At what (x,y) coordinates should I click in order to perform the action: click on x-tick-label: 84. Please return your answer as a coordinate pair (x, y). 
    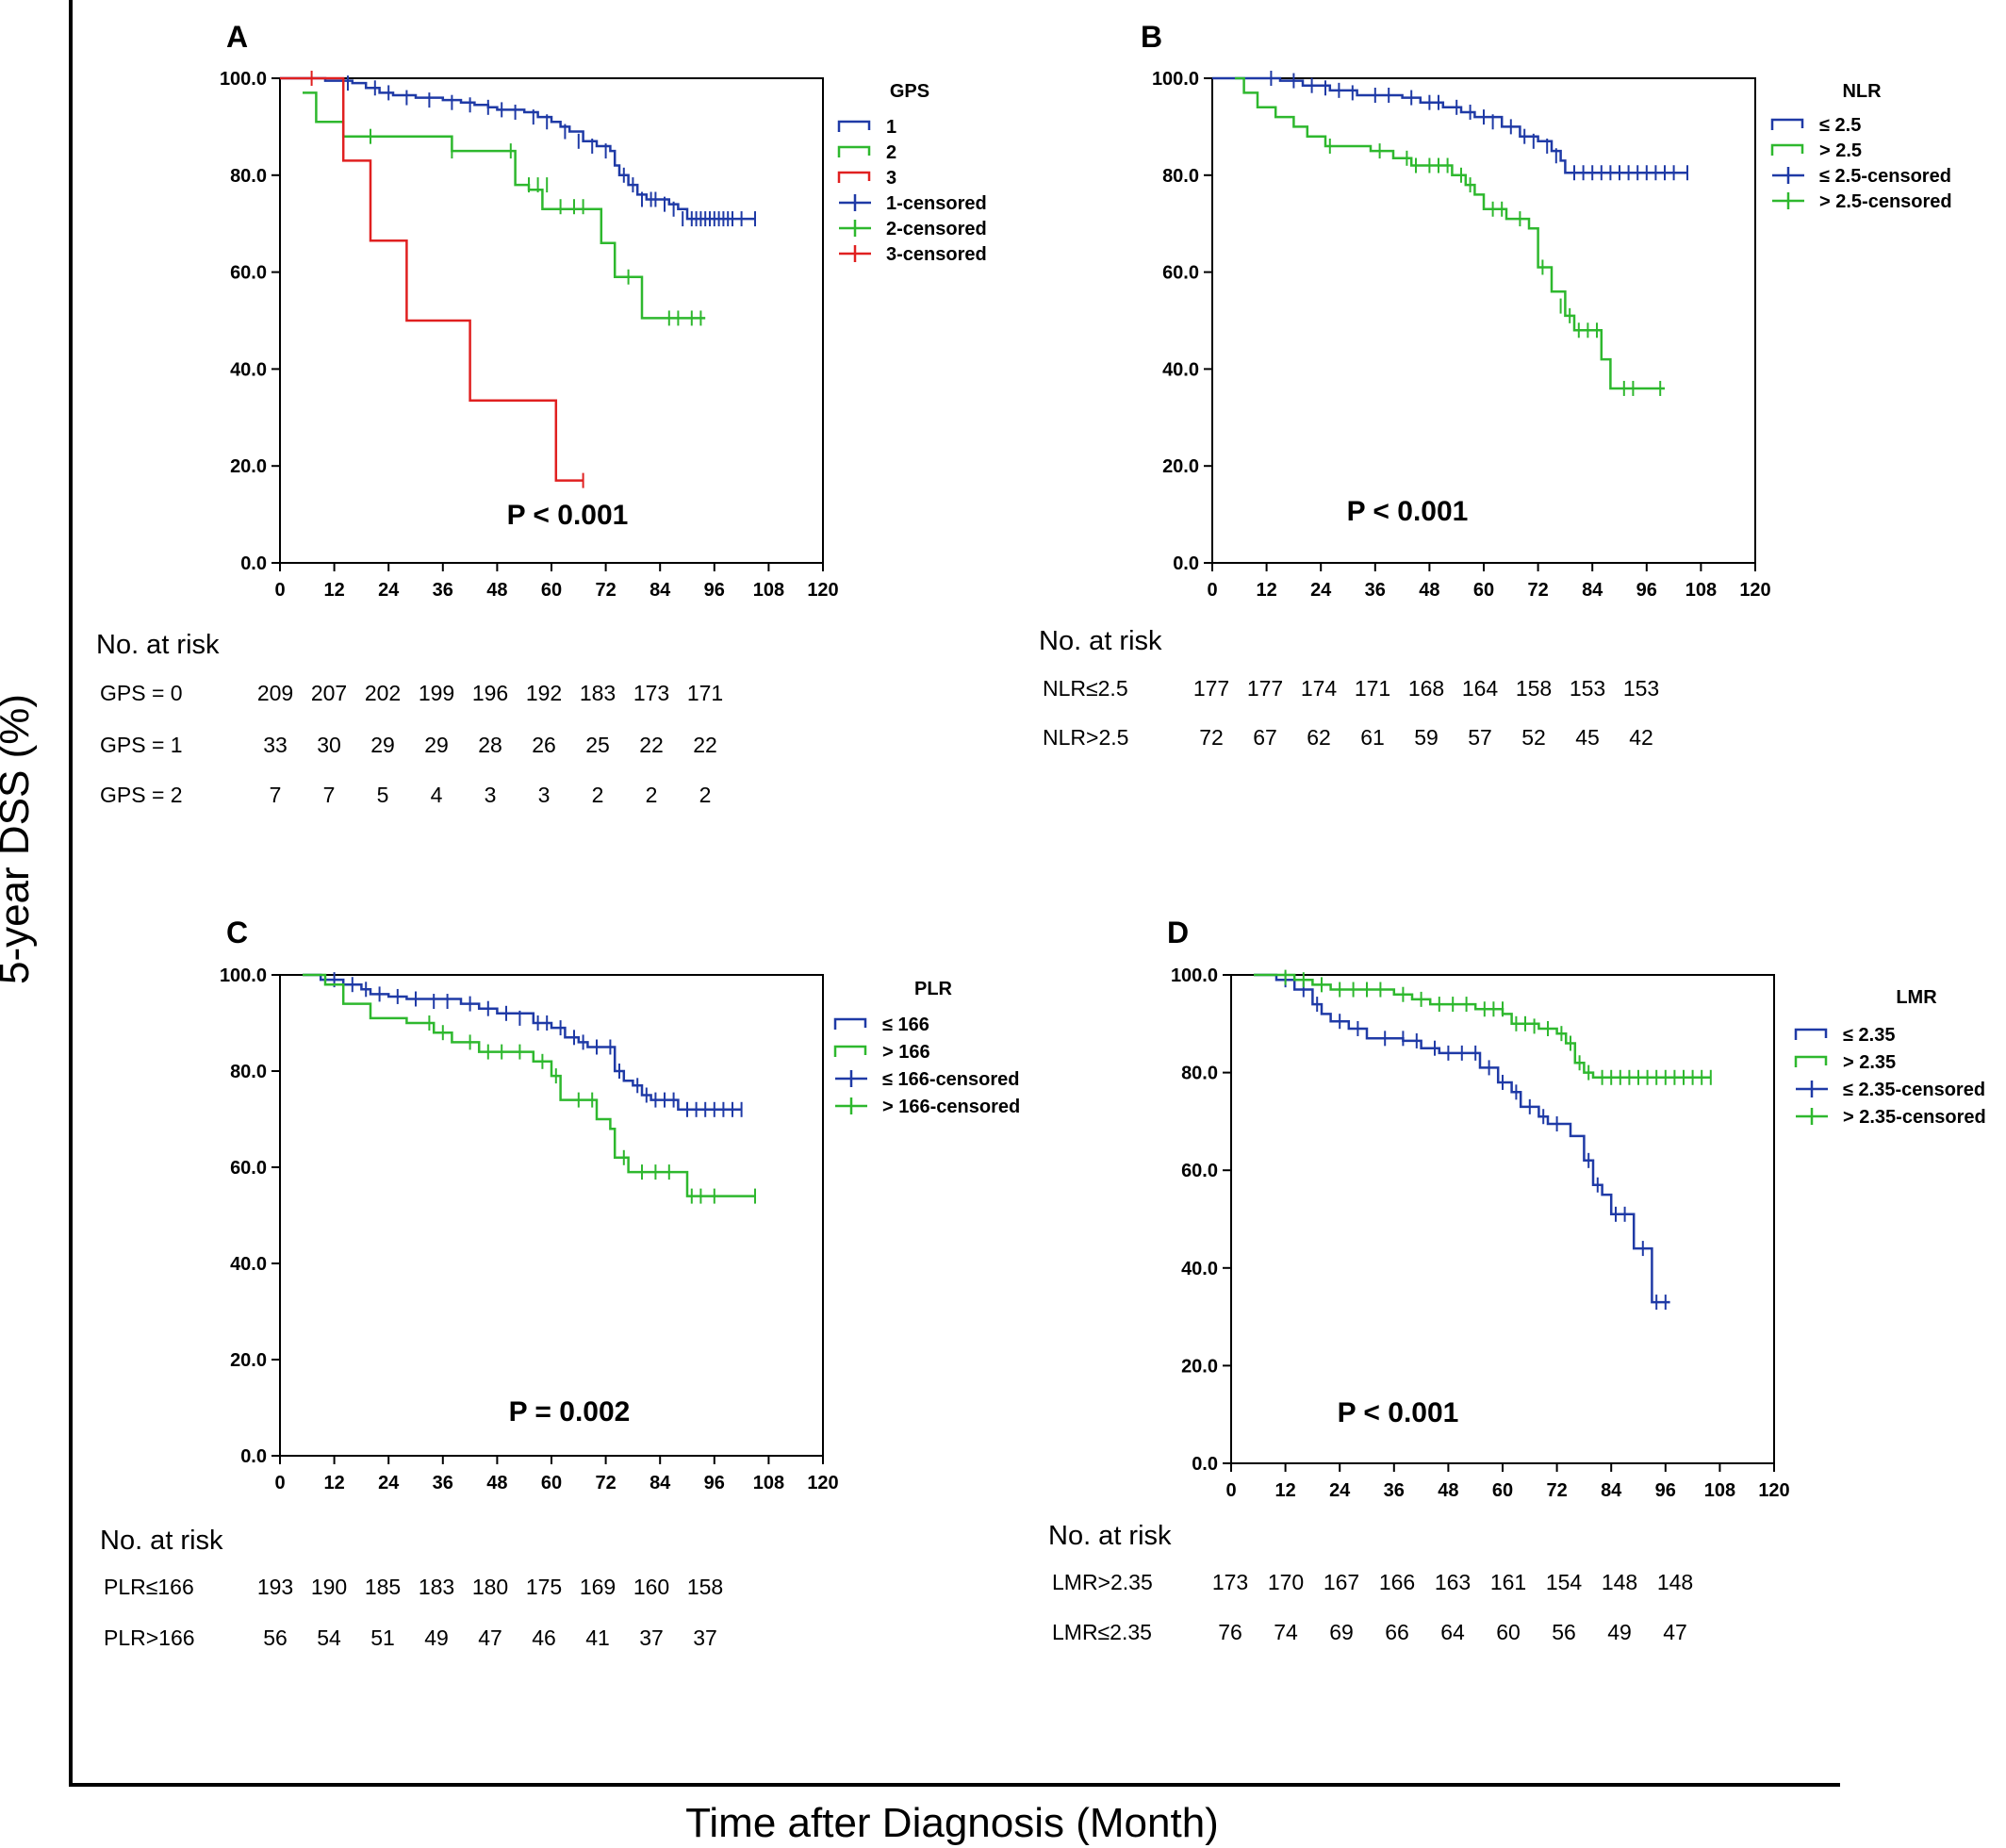
    Looking at the image, I should click on (1611, 1490).